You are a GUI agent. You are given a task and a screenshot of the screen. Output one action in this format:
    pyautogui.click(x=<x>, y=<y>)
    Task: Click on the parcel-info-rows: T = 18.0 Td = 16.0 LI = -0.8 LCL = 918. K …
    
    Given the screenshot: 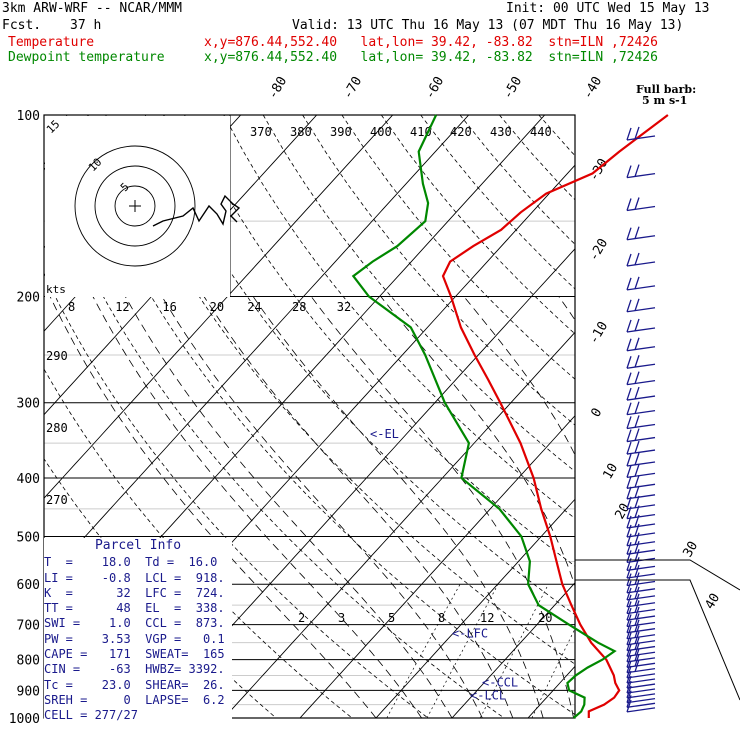 What is the action you would take?
    pyautogui.click(x=138, y=639)
    